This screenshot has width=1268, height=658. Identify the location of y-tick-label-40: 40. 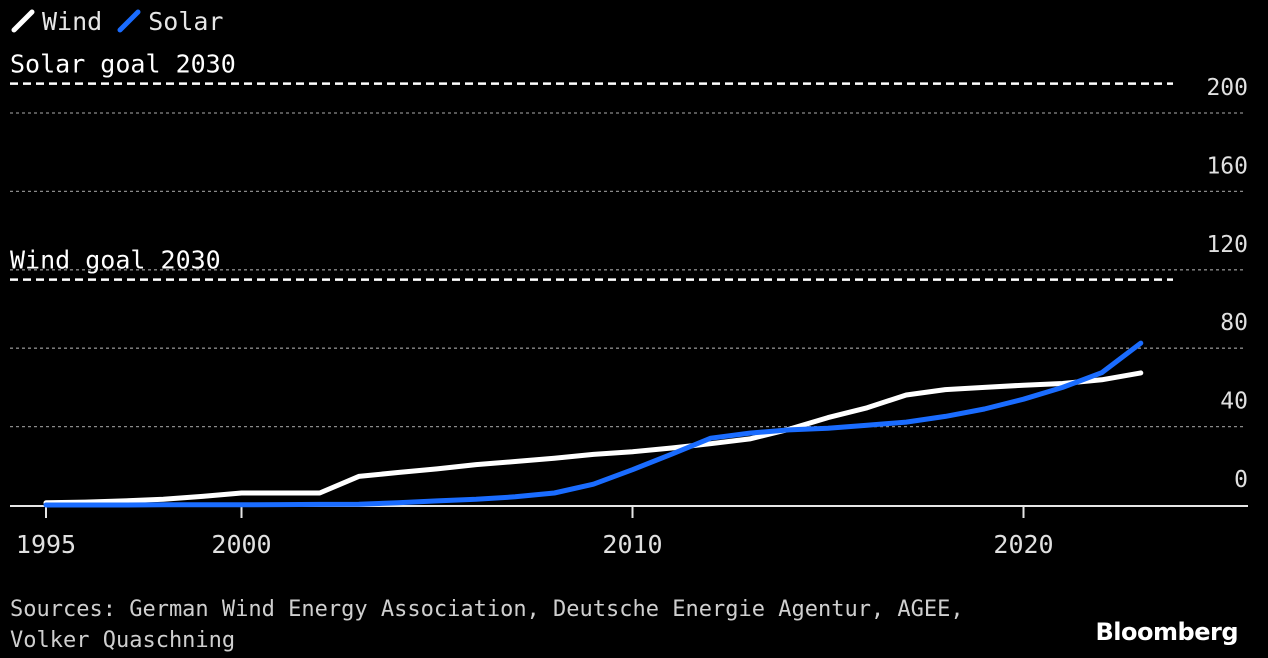
(1234, 402).